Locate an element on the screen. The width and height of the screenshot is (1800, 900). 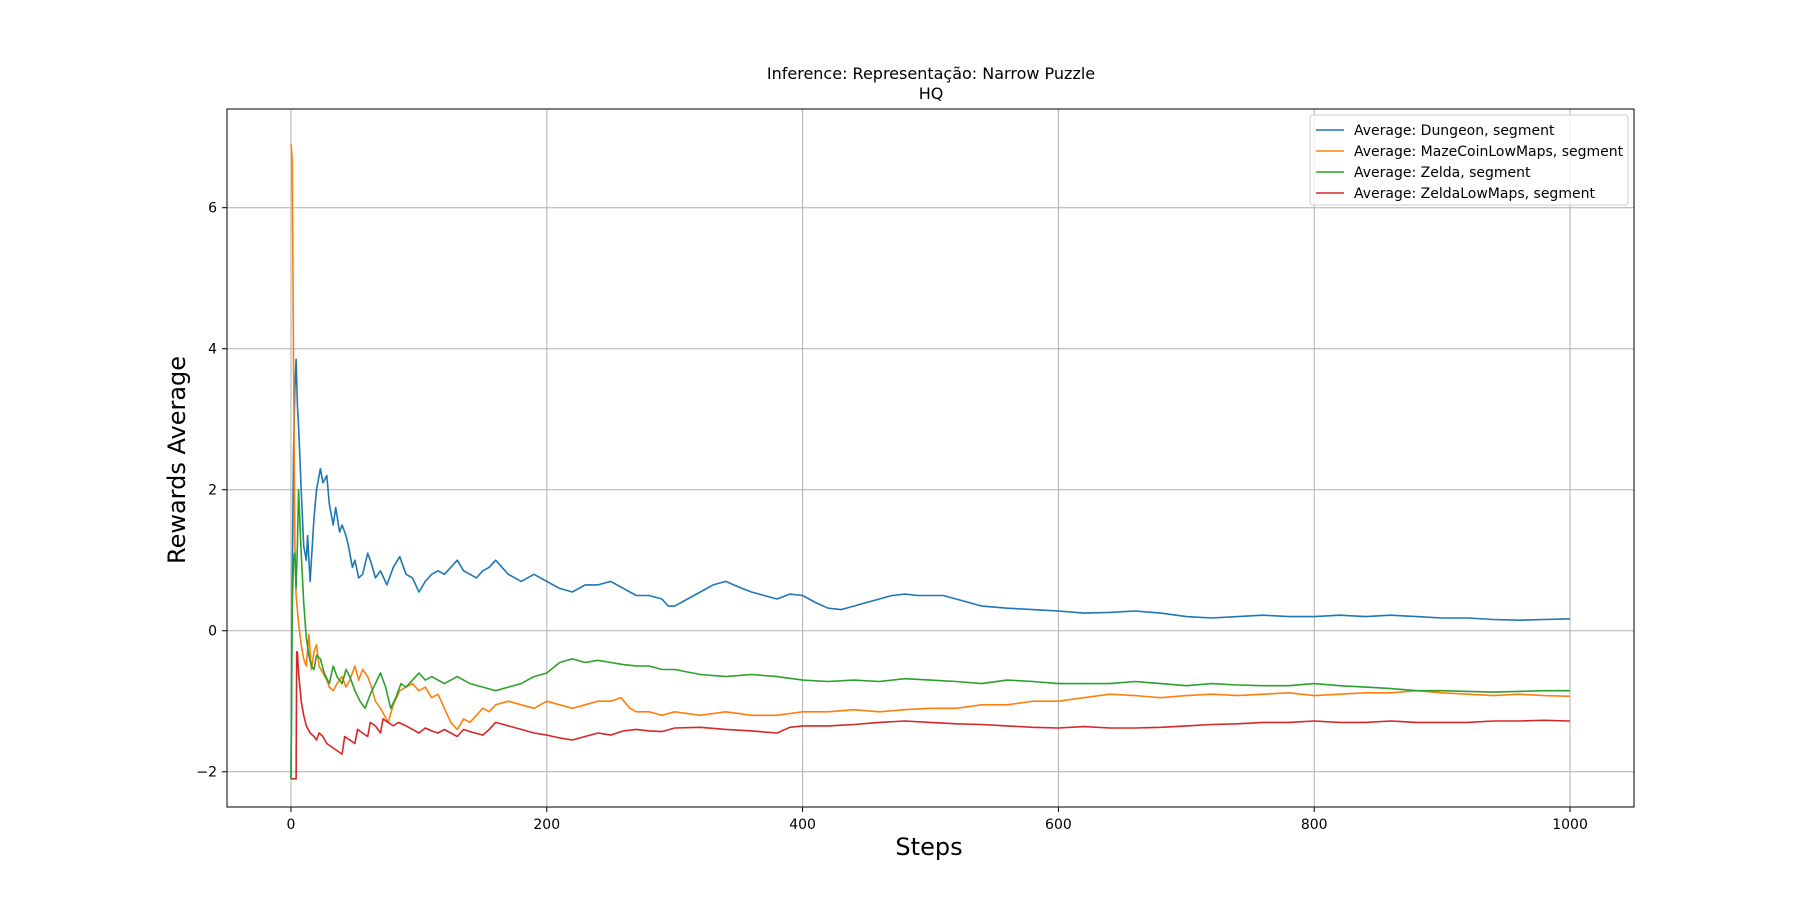
x-tick-label: 400 is located at coordinates (802, 825).